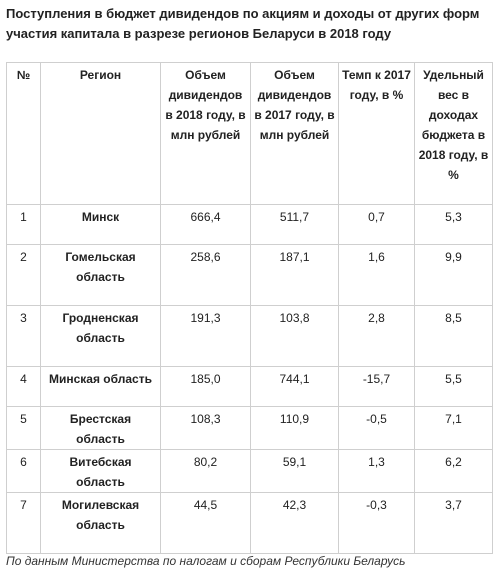 The width and height of the screenshot is (498, 577). I want to click on cell-budget-share: 6,2, so click(453, 471).